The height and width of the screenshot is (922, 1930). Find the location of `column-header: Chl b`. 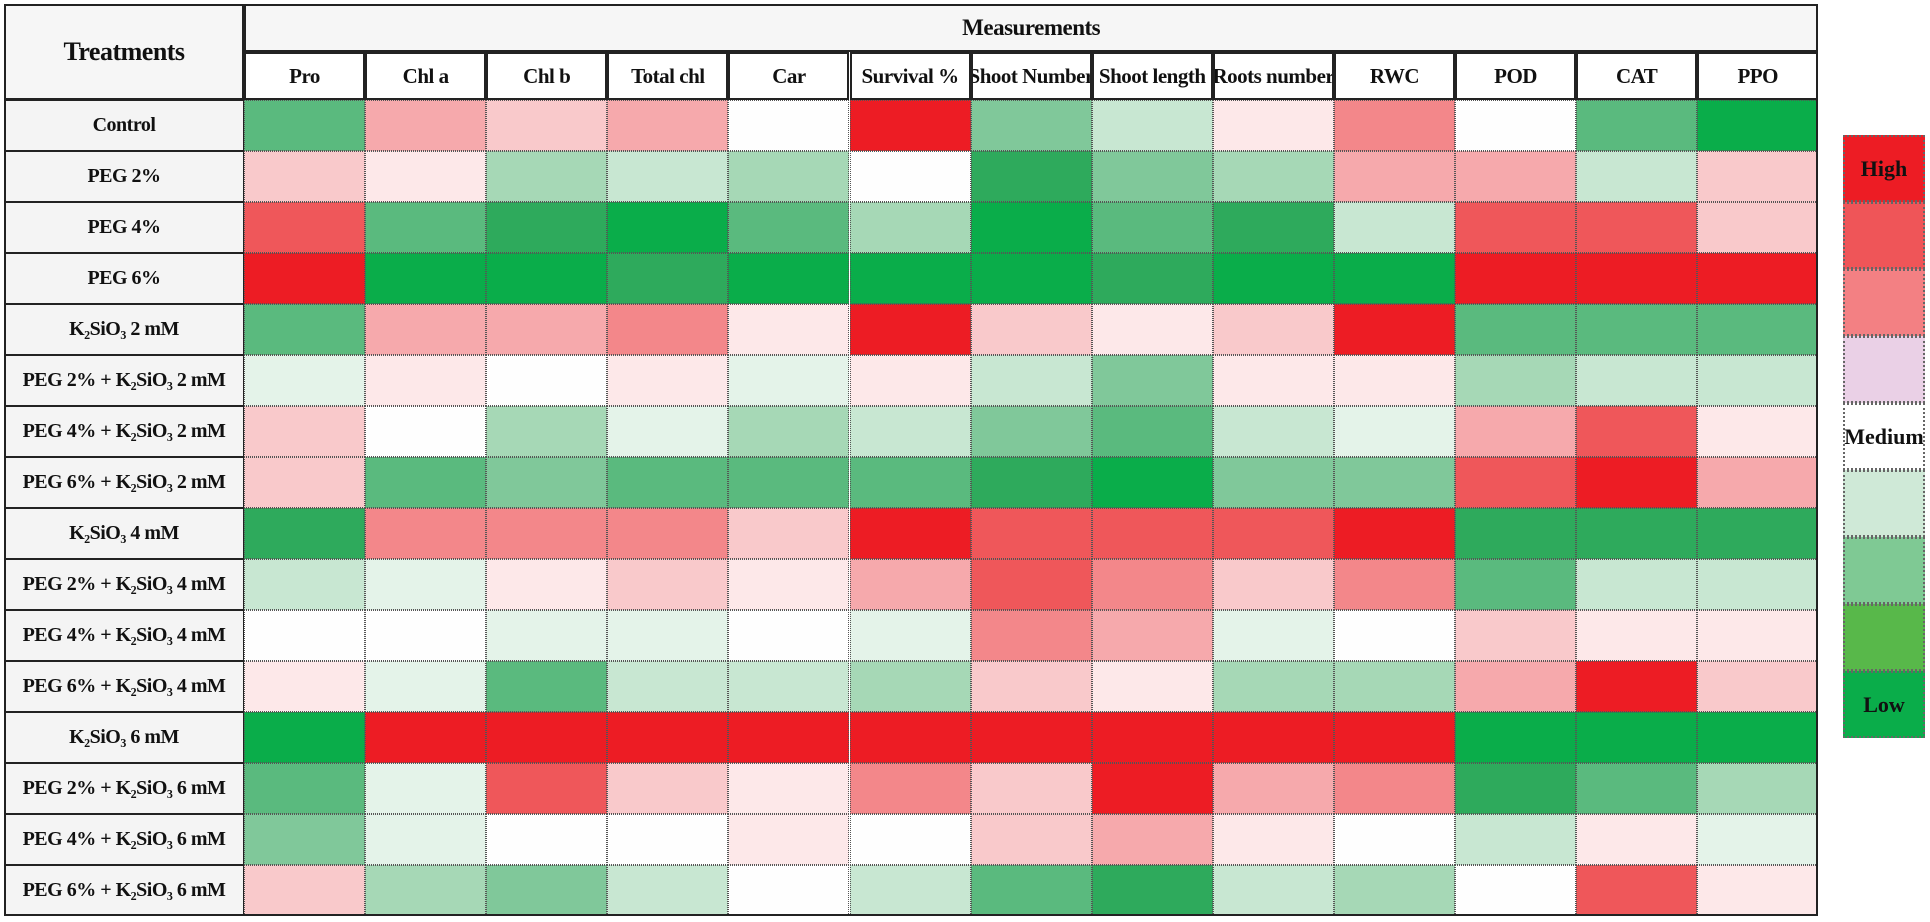

column-header: Chl b is located at coordinates (547, 76).